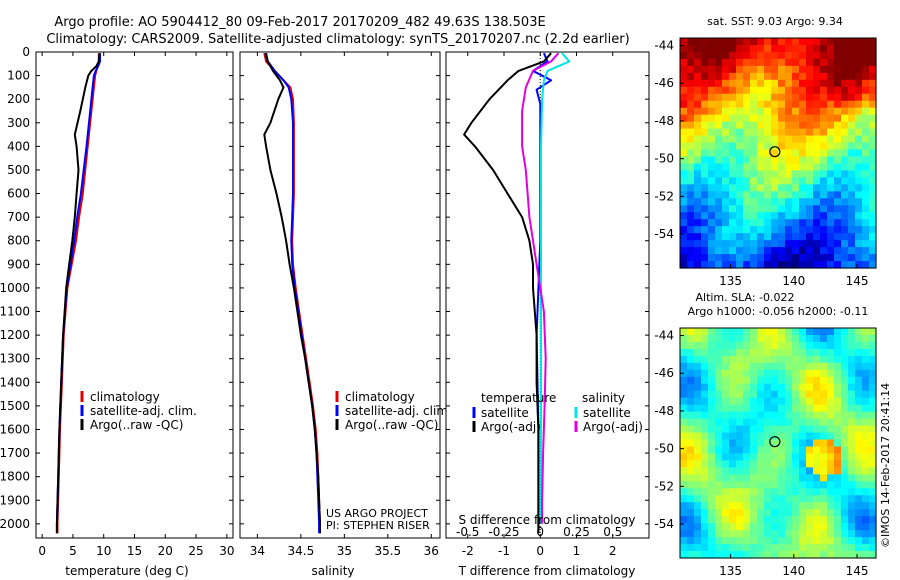 This screenshot has height=580, width=900. Describe the element at coordinates (18, 217) in the screenshot. I see `y-tick-label: 700` at that location.